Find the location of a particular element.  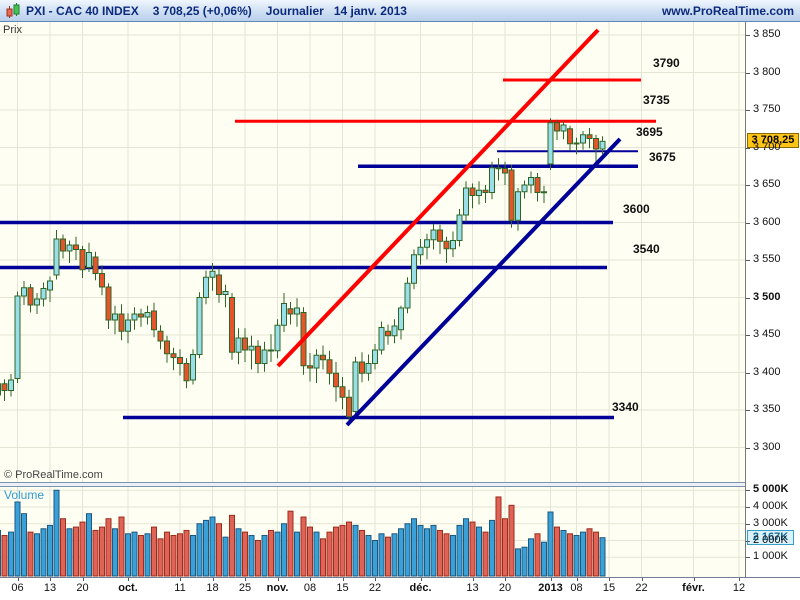

price-tick-label: 3 650 is located at coordinates (767, 184).